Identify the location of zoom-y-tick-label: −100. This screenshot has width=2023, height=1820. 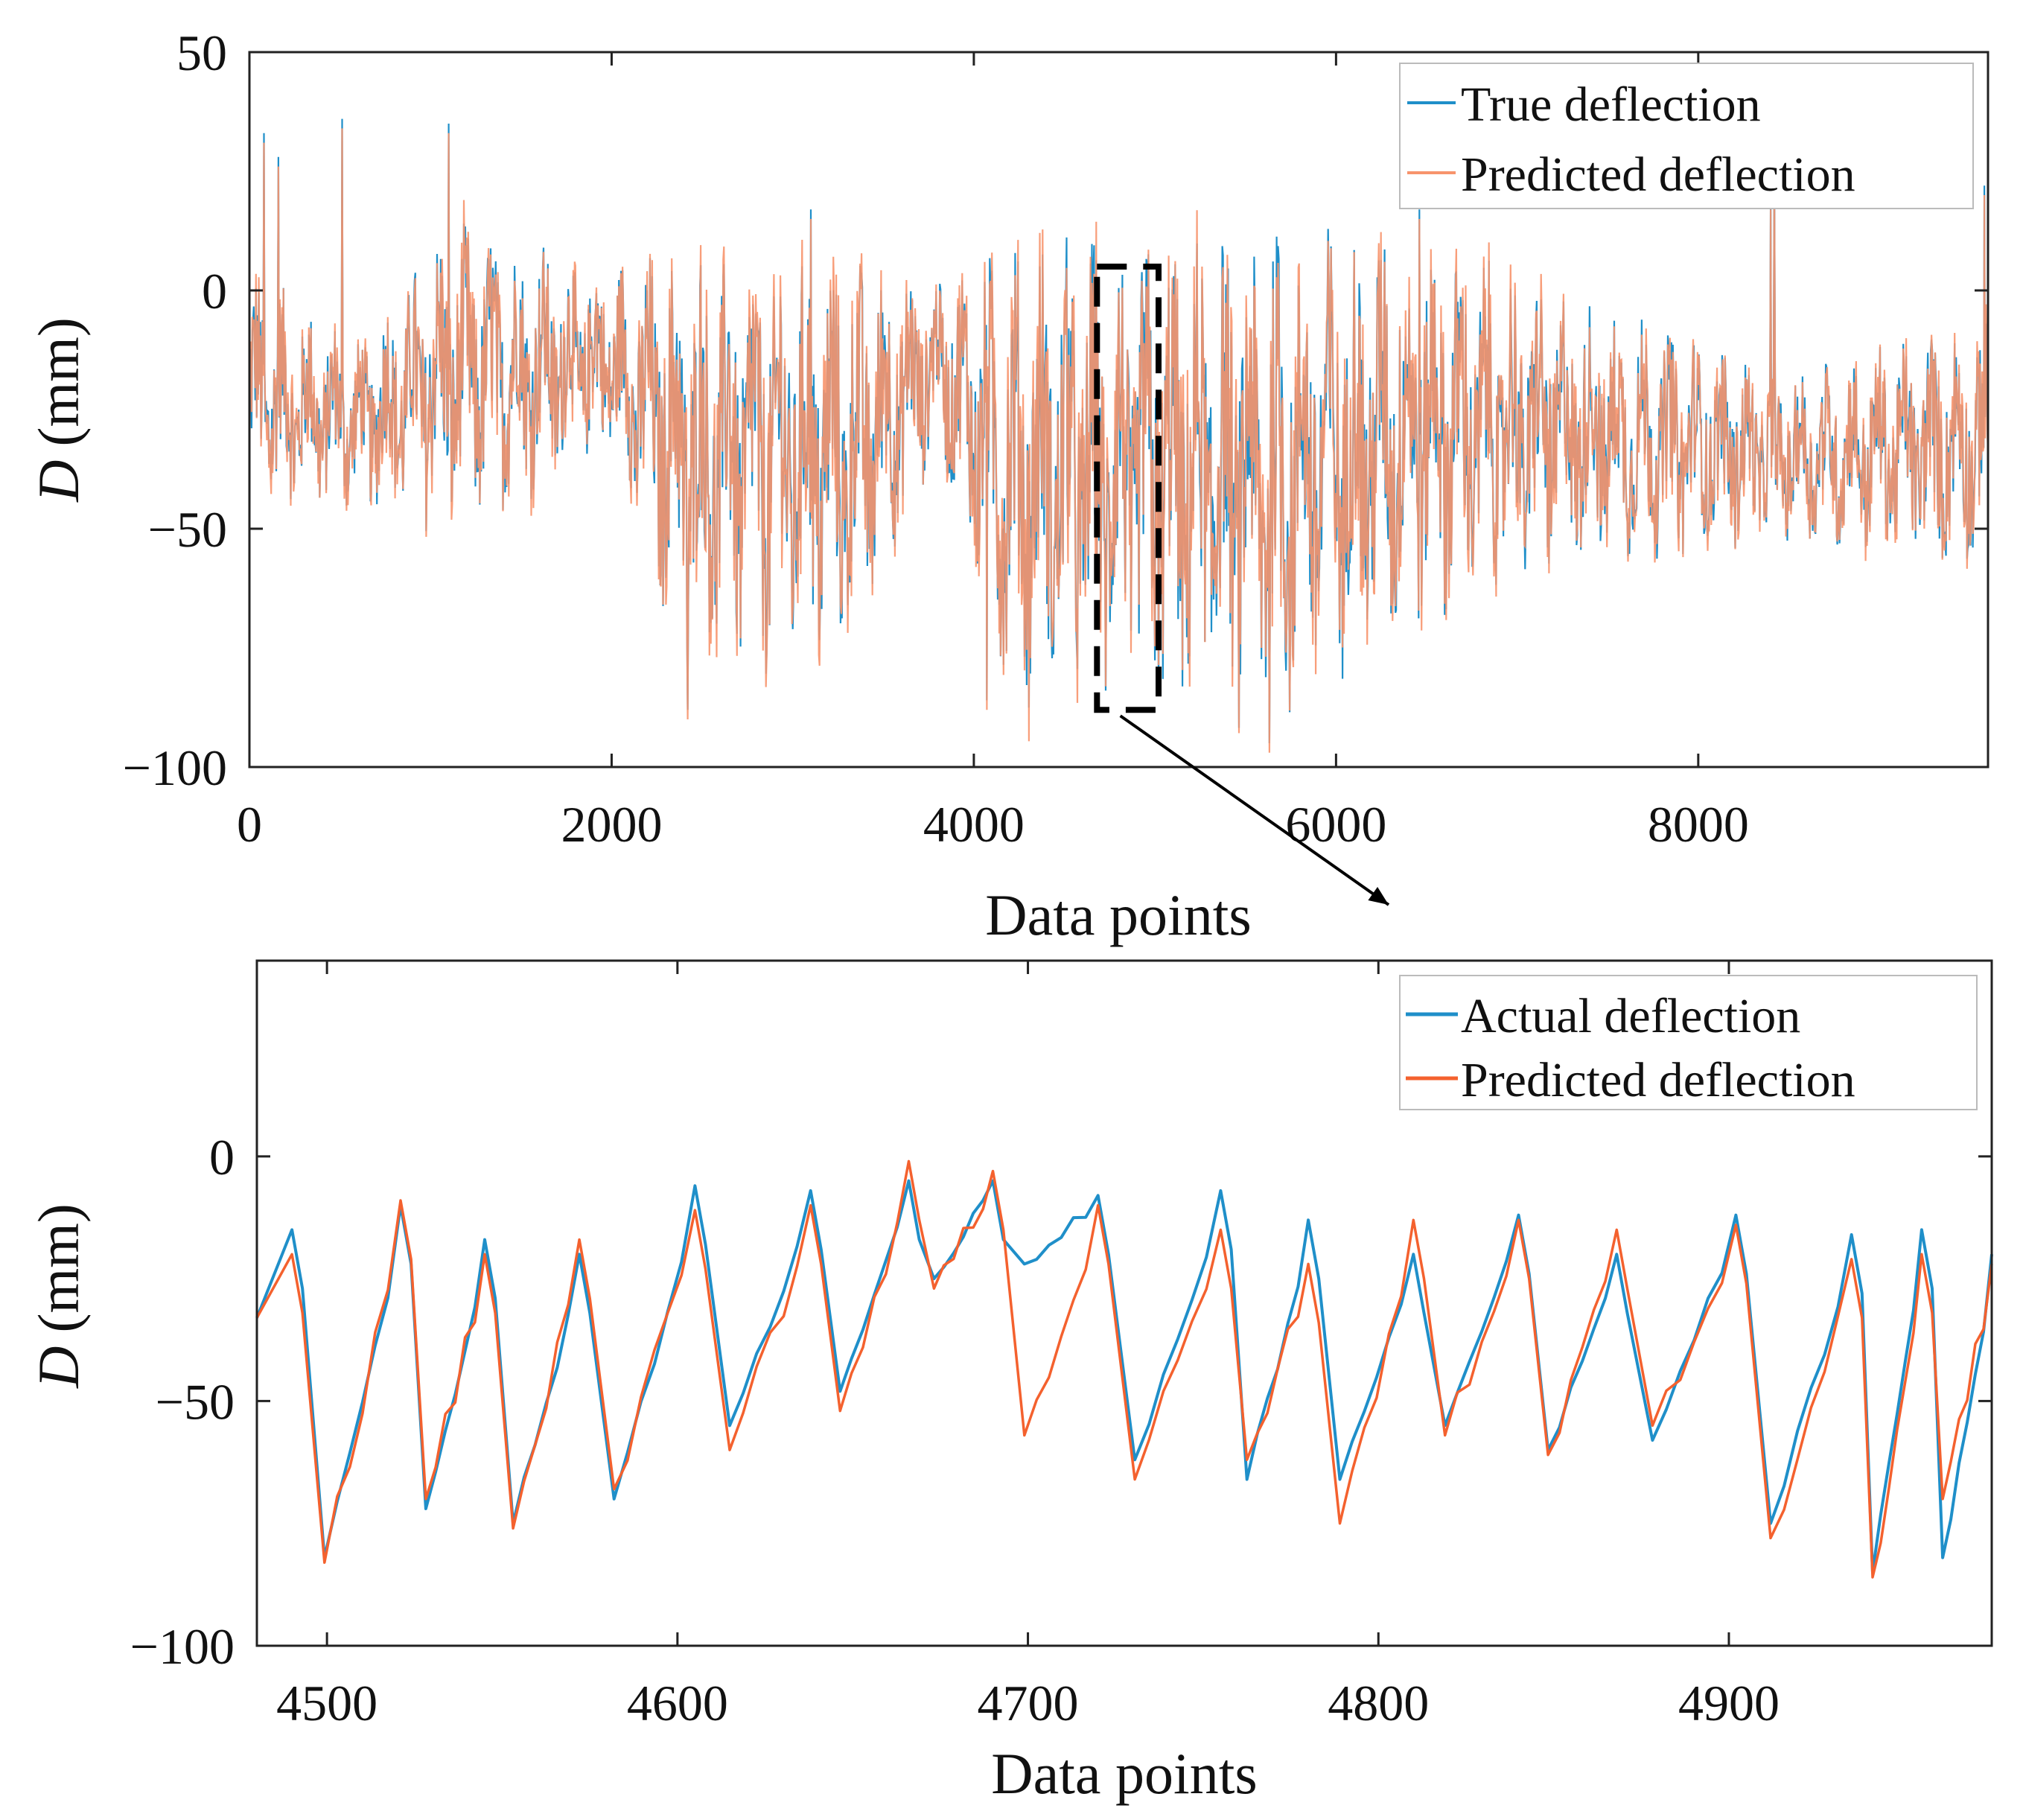
(182, 1646).